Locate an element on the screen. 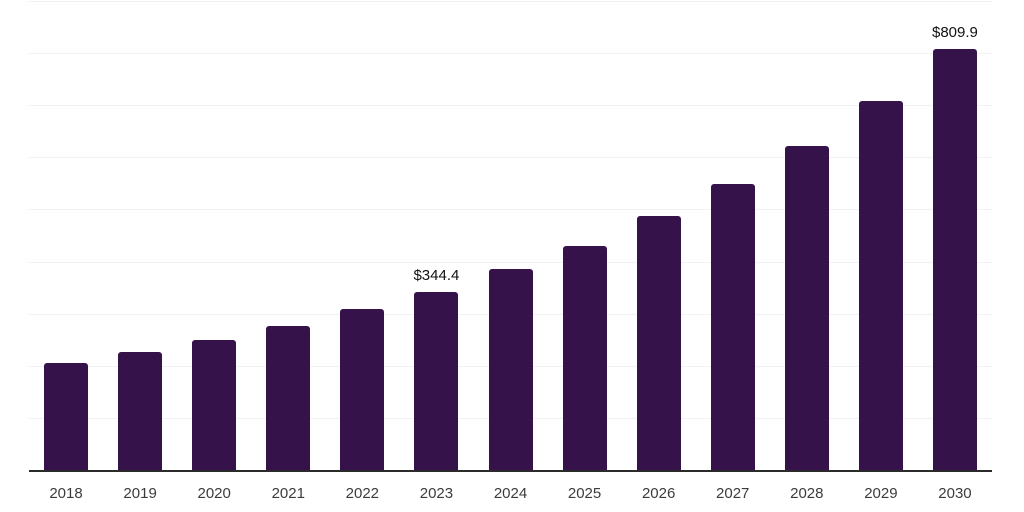 This screenshot has width=1024, height=512. bar-2028 is located at coordinates (806, 308).